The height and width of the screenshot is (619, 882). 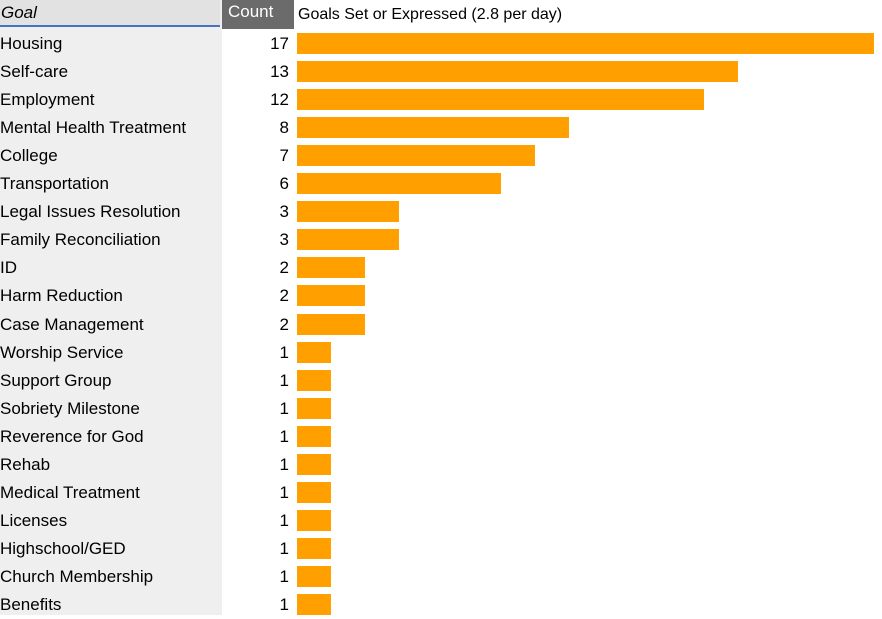 I want to click on row-label: Housing, so click(x=31, y=43).